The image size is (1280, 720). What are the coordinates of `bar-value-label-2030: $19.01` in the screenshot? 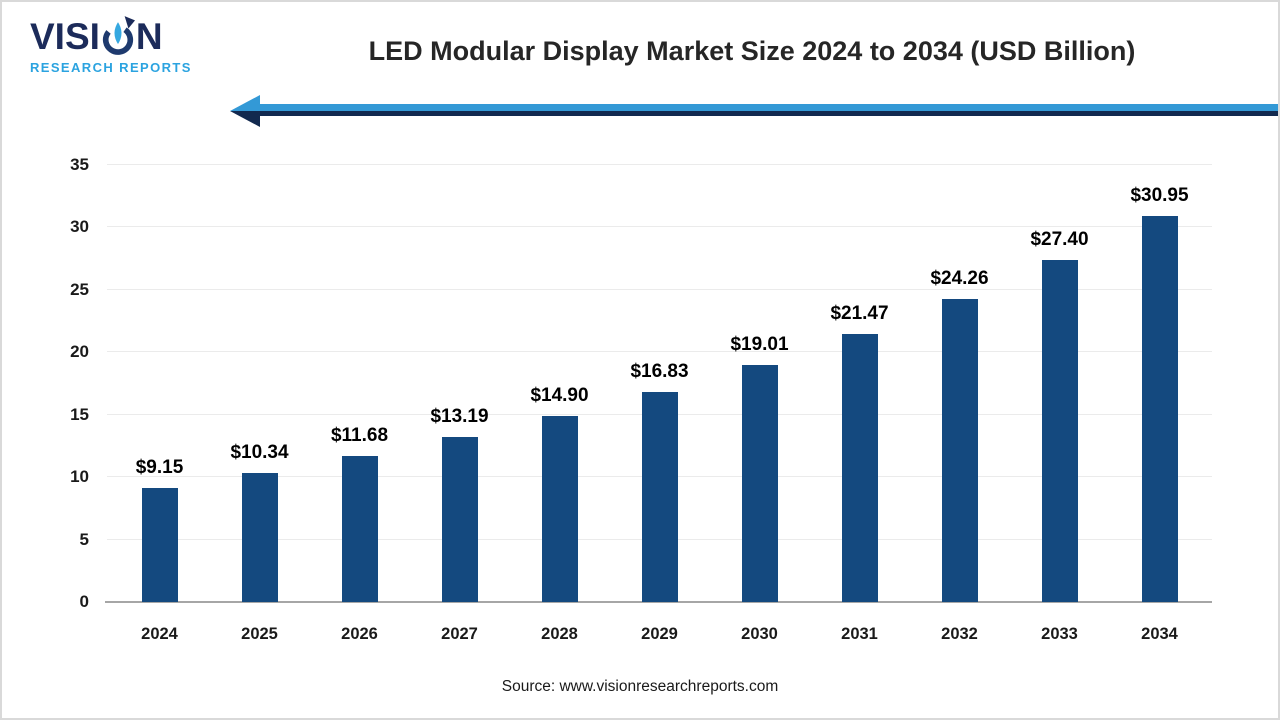 It's located at (759, 344).